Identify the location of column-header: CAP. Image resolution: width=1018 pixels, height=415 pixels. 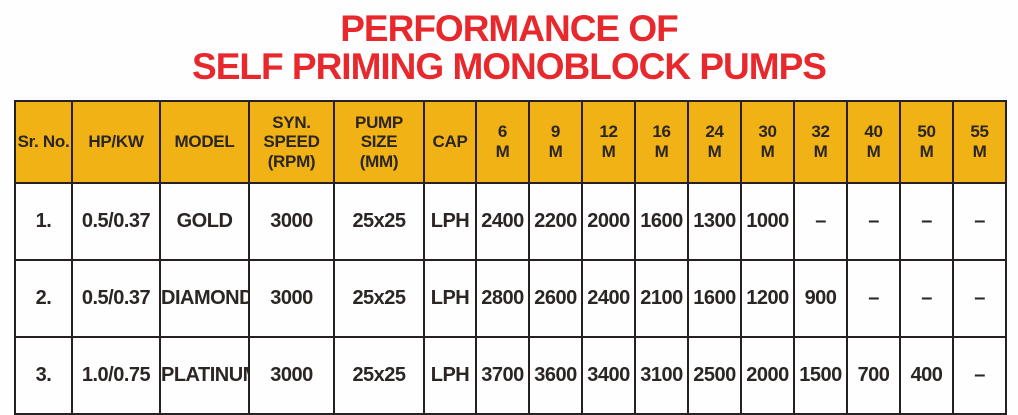
(450, 142).